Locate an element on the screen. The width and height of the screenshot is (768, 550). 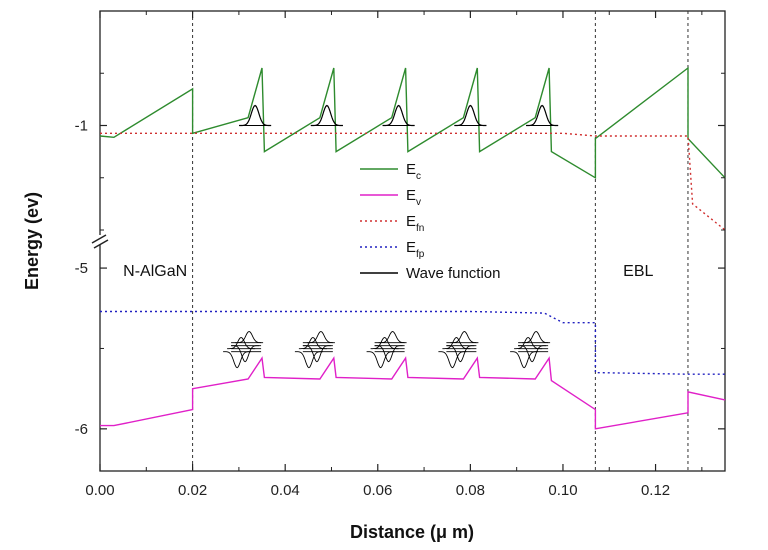
legend-label-1: Ev is located at coordinates (413, 197).